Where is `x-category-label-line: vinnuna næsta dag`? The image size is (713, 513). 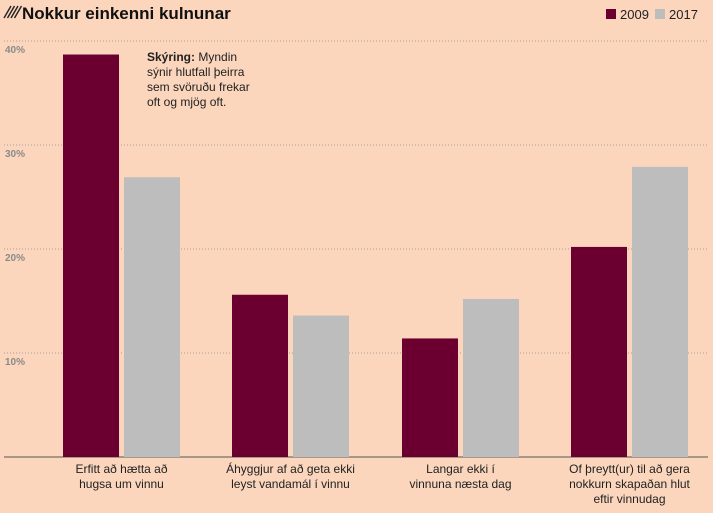
x-category-label-line: vinnuna næsta dag is located at coordinates (460, 484).